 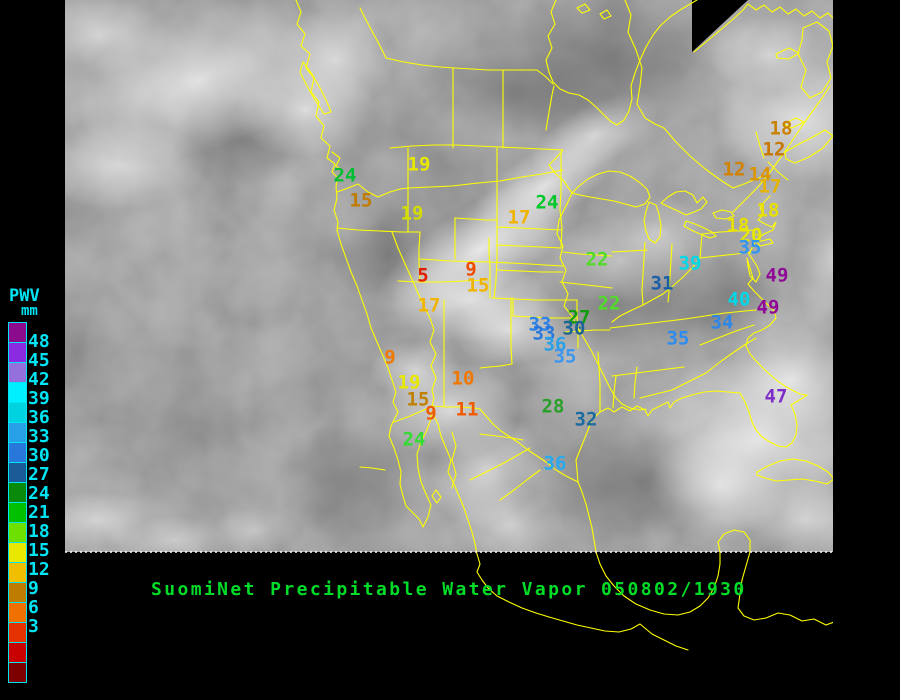 What do you see at coordinates (39, 417) in the screenshot?
I see `legend-label: 36` at bounding box center [39, 417].